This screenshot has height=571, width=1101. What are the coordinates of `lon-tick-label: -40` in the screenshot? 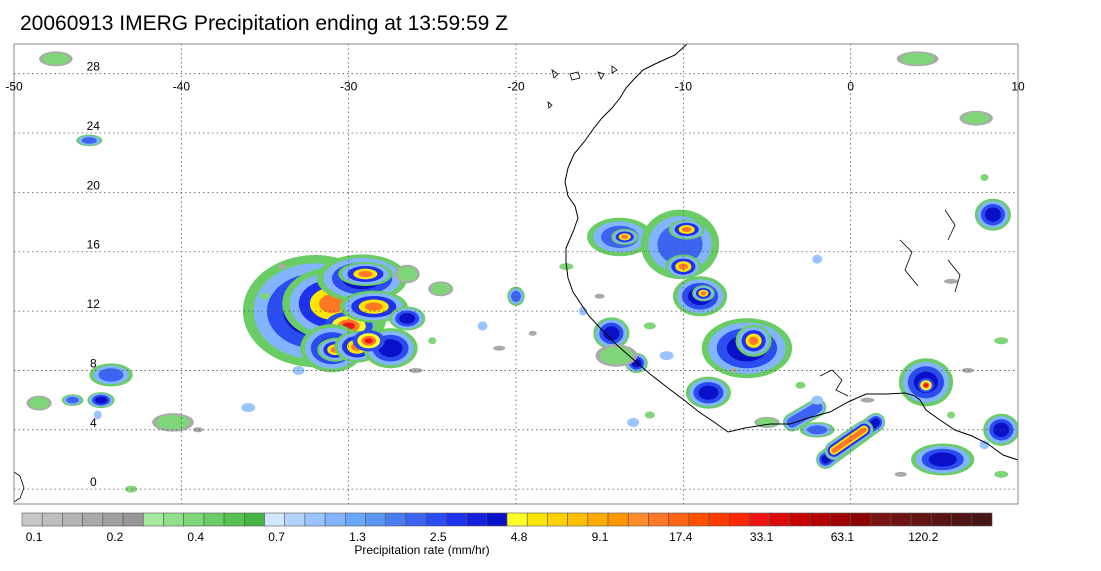 It's located at (182, 87).